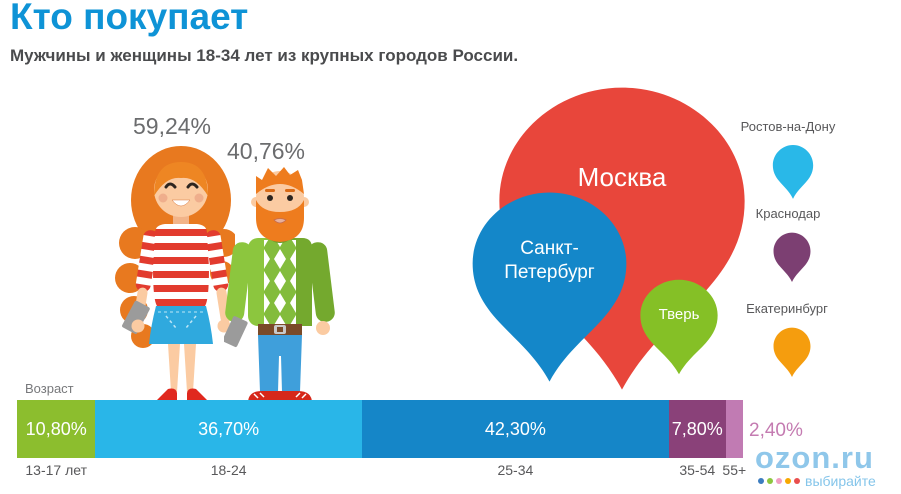 Image resolution: width=901 pixels, height=494 pixels. Describe the element at coordinates (129, 18) in the screenshot. I see `page-title: Кто покупает` at that location.